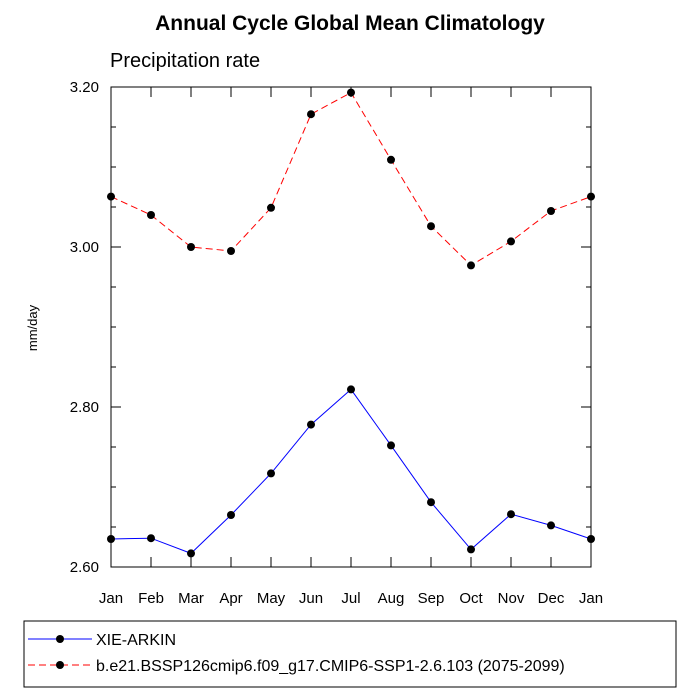 The height and width of the screenshot is (700, 700). I want to click on y-tick-label: 2.80, so click(84, 407).